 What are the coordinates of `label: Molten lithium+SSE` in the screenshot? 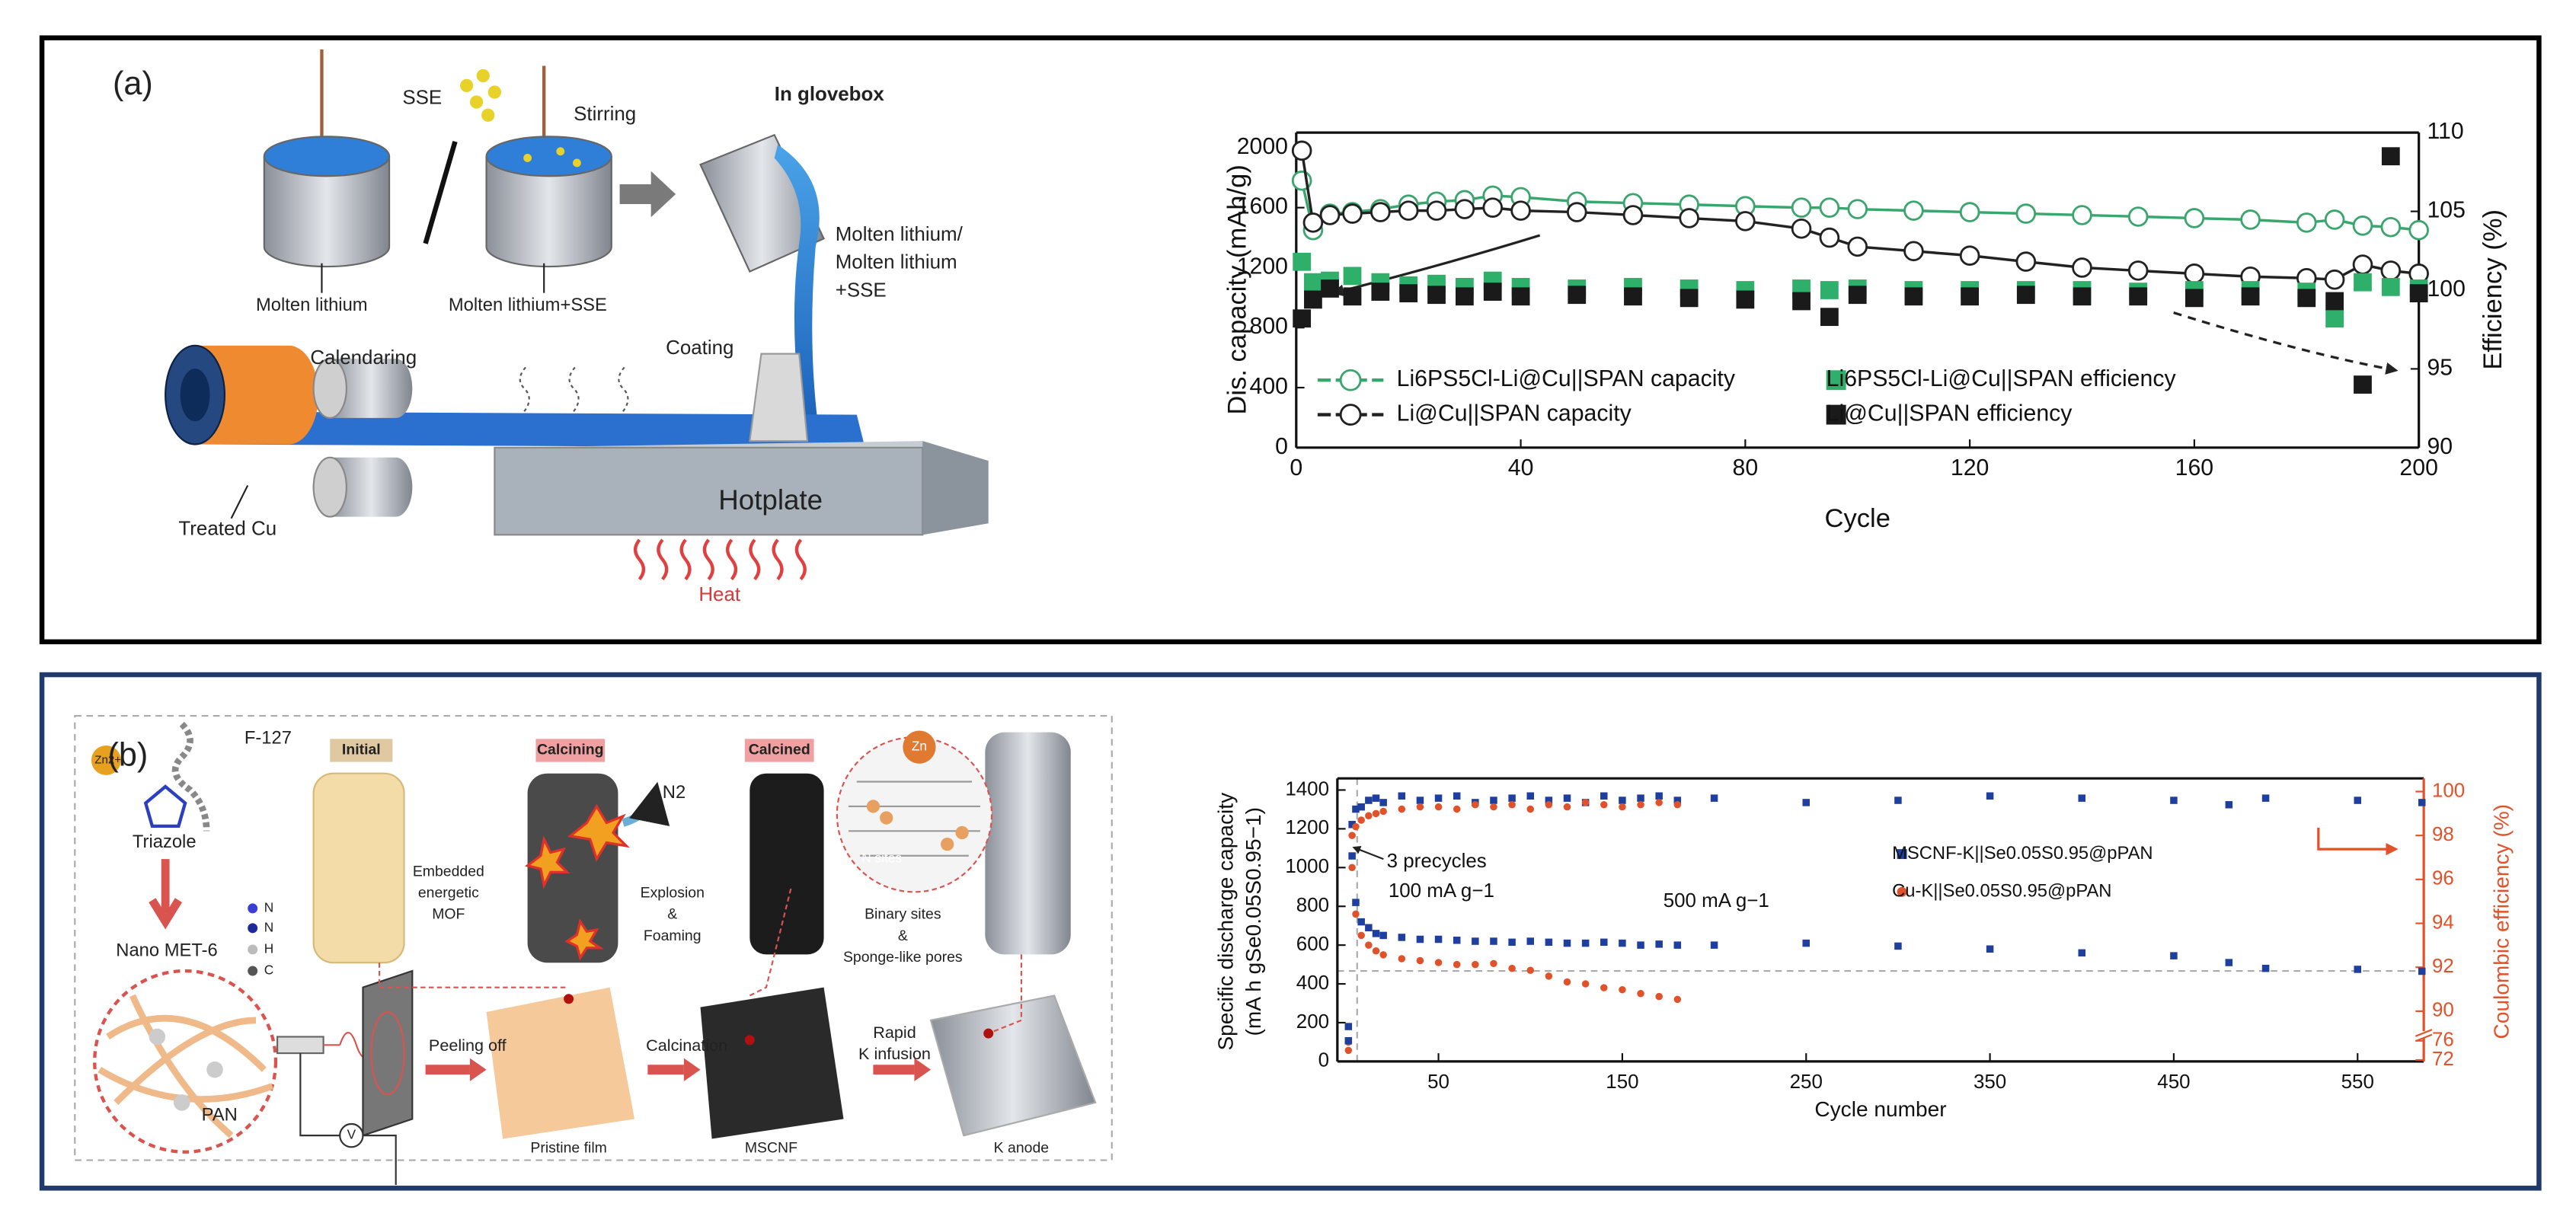 It's located at (528, 305).